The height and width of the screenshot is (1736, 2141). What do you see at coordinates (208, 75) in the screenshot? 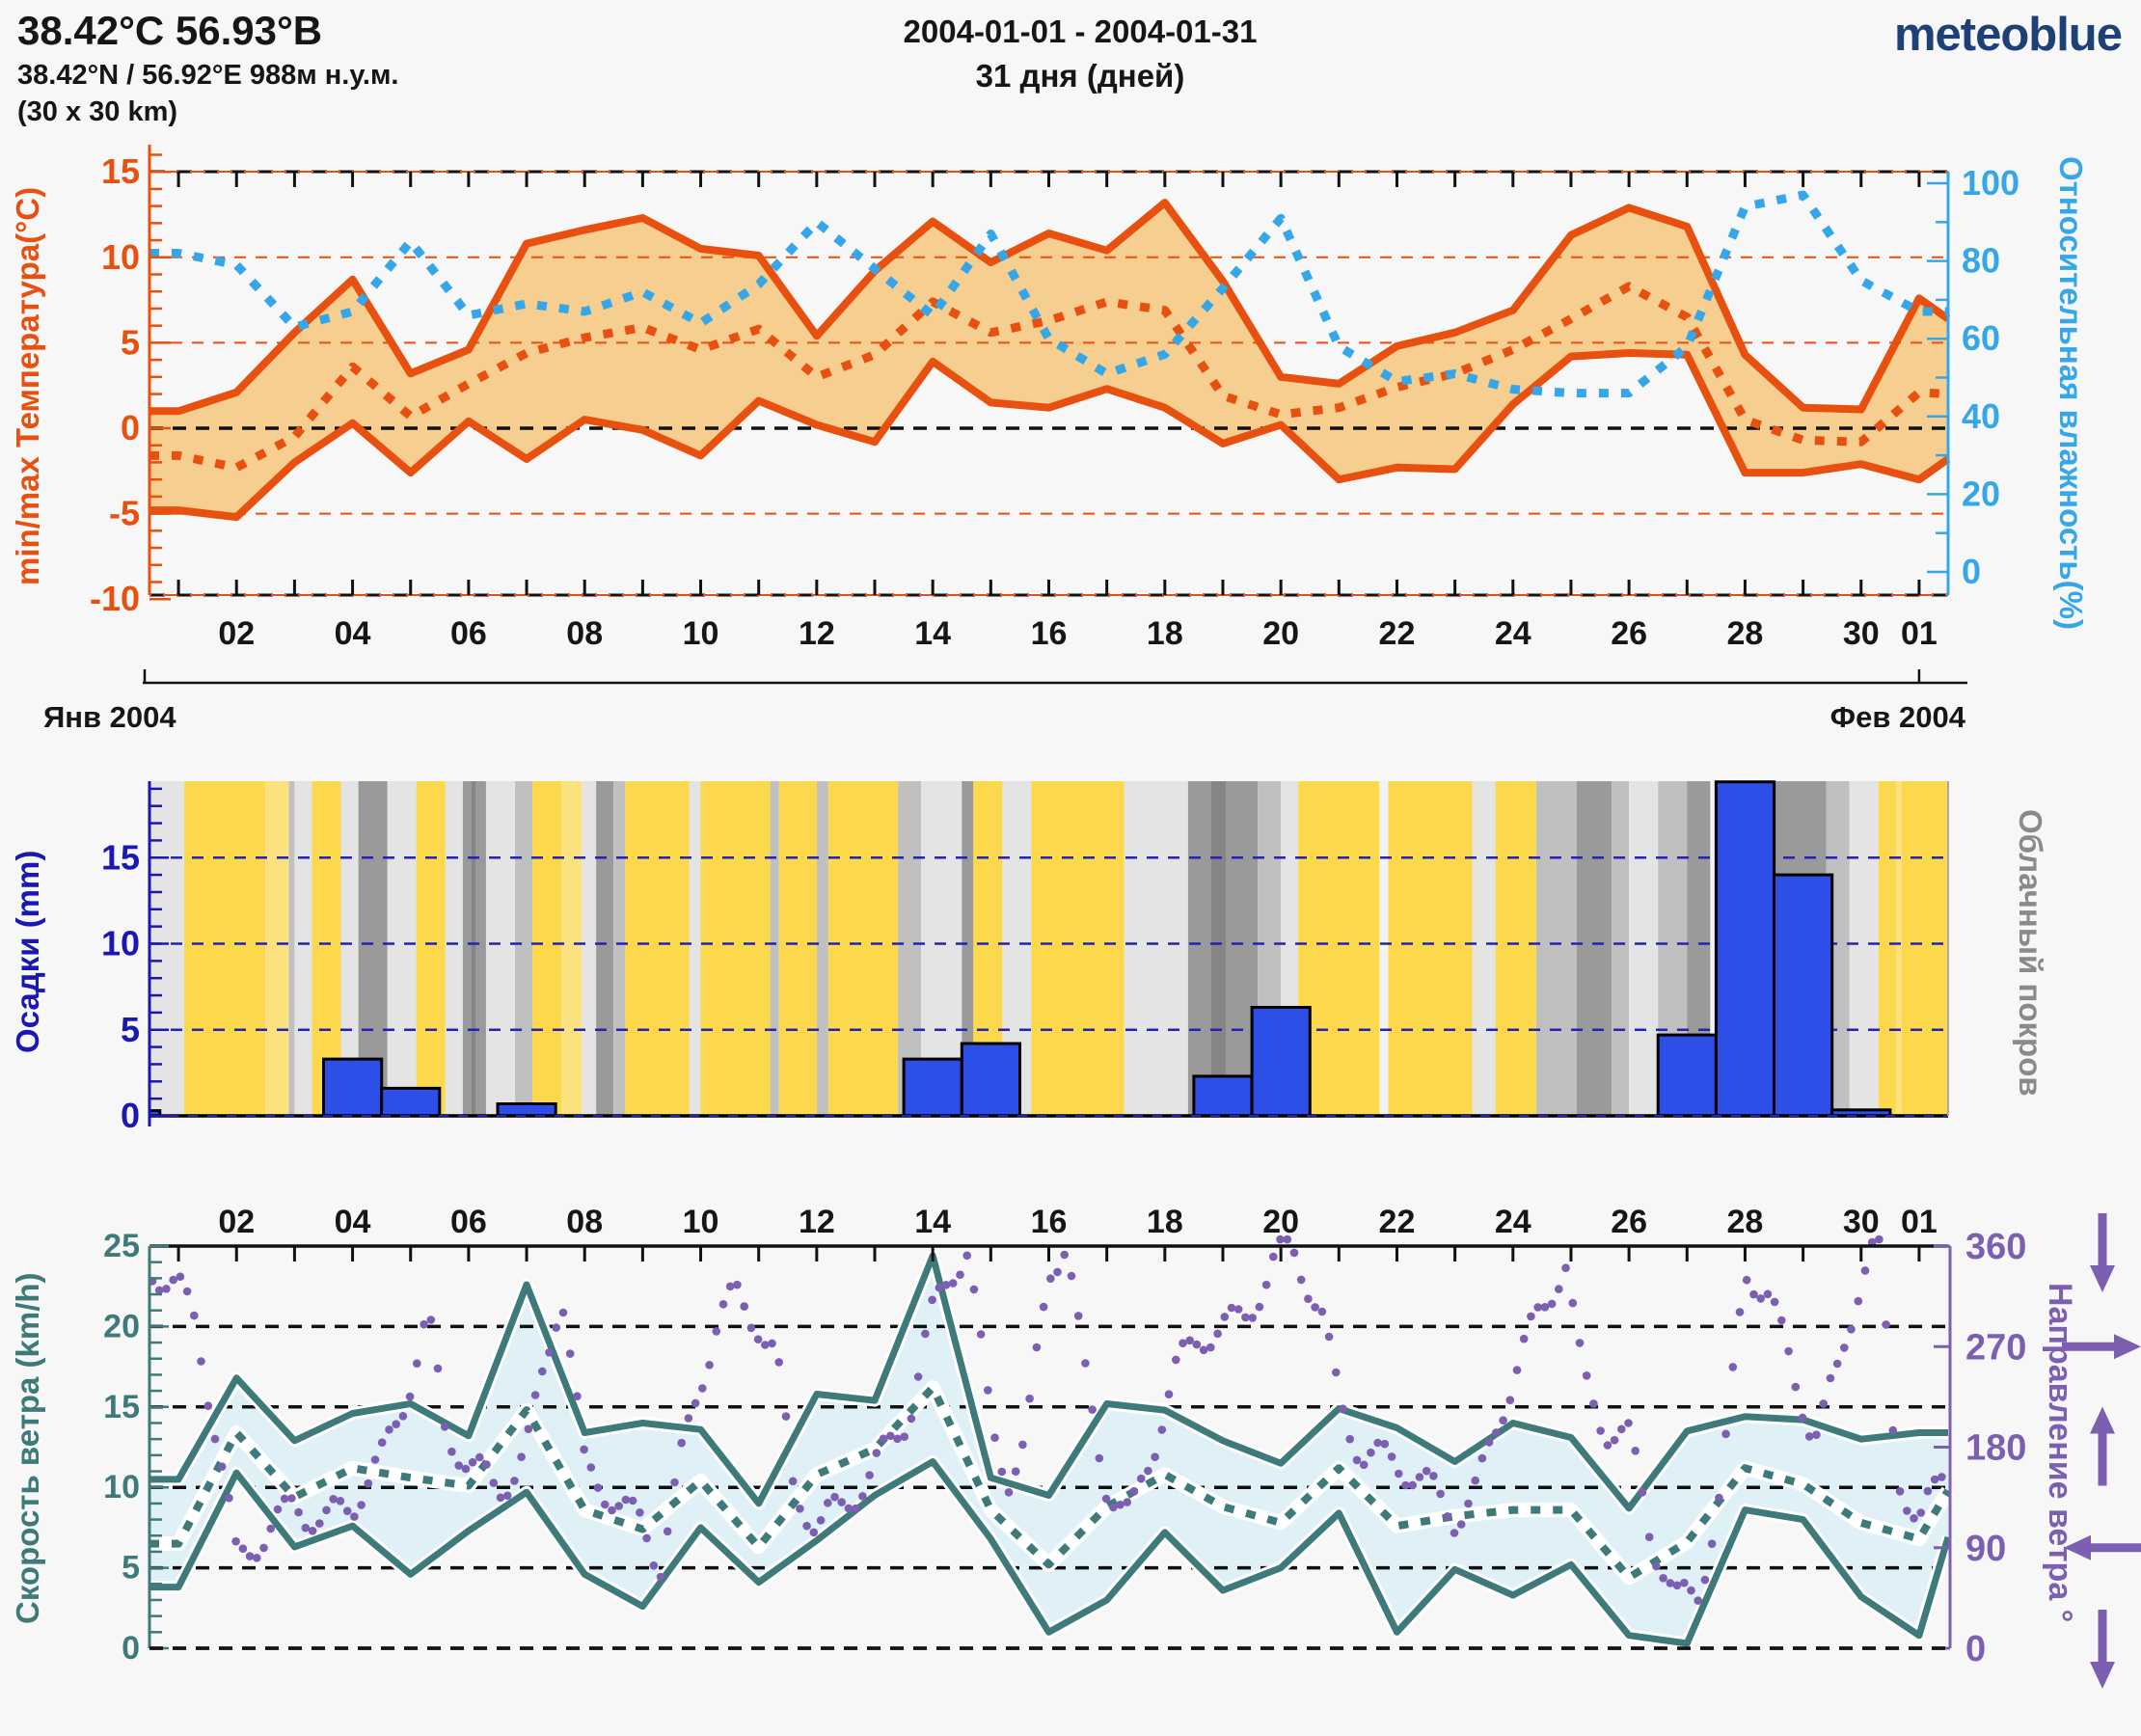
I see `location-latlon-elevation: 38.42°N / 56.92°E 988м н.у.м.` at bounding box center [208, 75].